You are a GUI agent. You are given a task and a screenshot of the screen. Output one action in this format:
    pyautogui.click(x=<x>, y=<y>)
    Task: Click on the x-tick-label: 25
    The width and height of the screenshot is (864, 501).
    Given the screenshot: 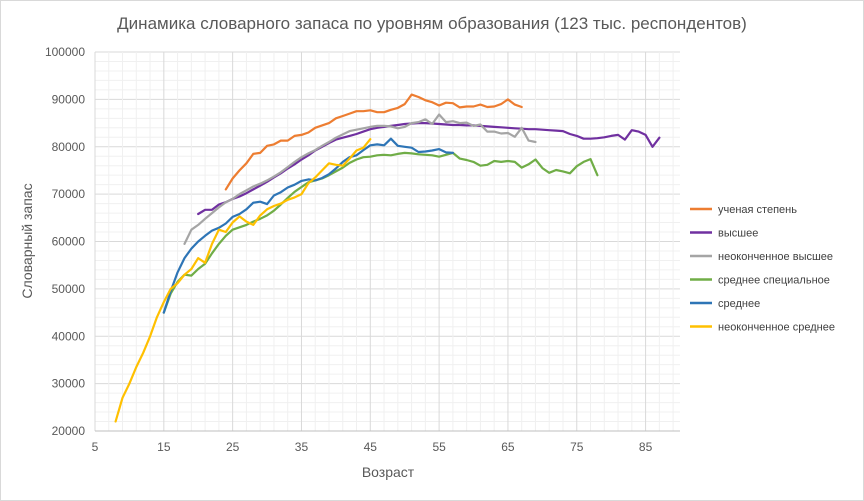 What is the action you would take?
    pyautogui.click(x=233, y=447)
    